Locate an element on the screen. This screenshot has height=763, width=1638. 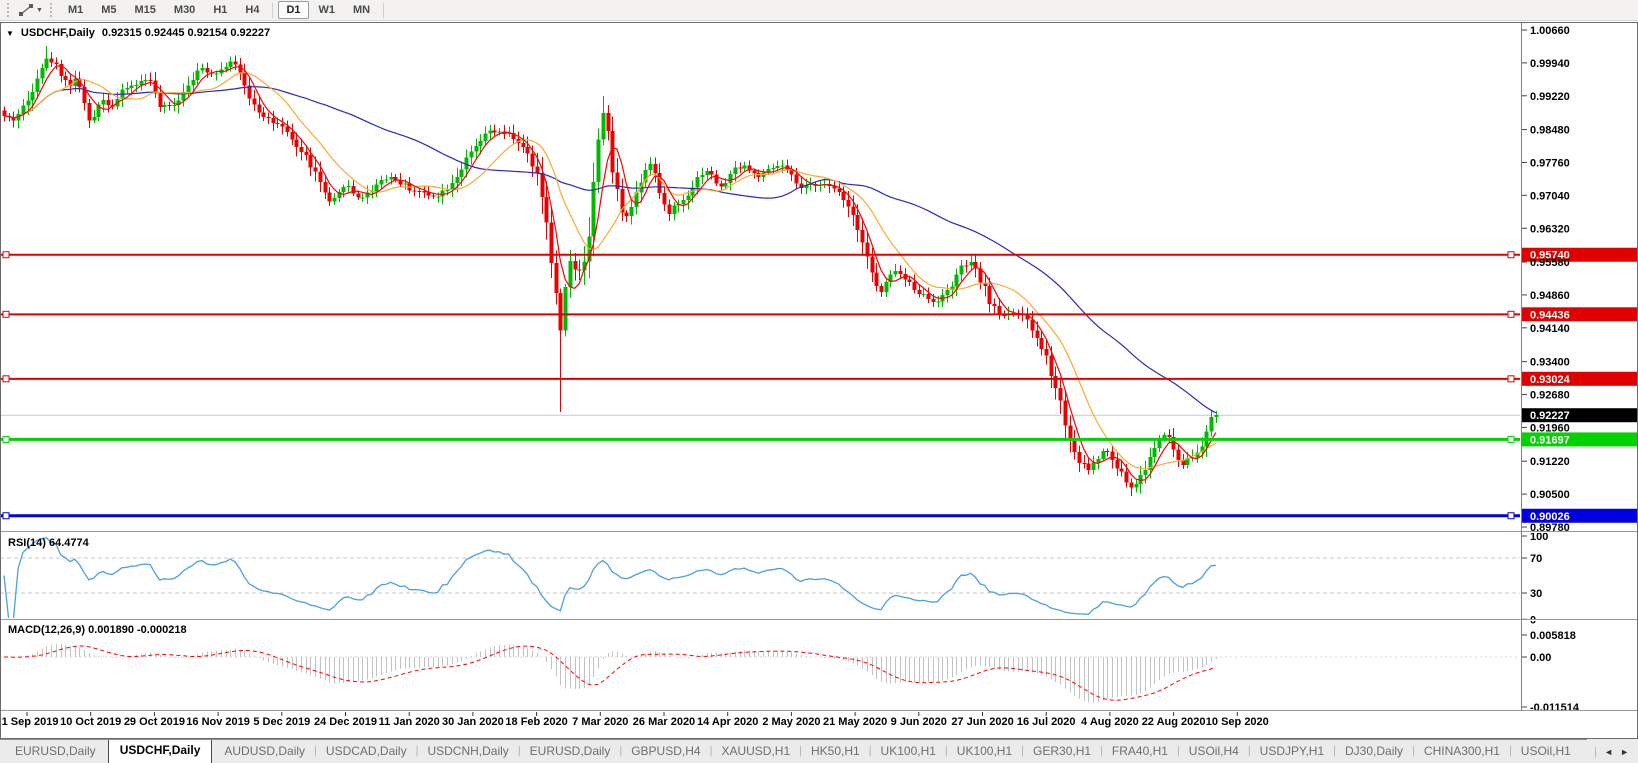
timeframe-button-d1: D1 is located at coordinates (293, 10).